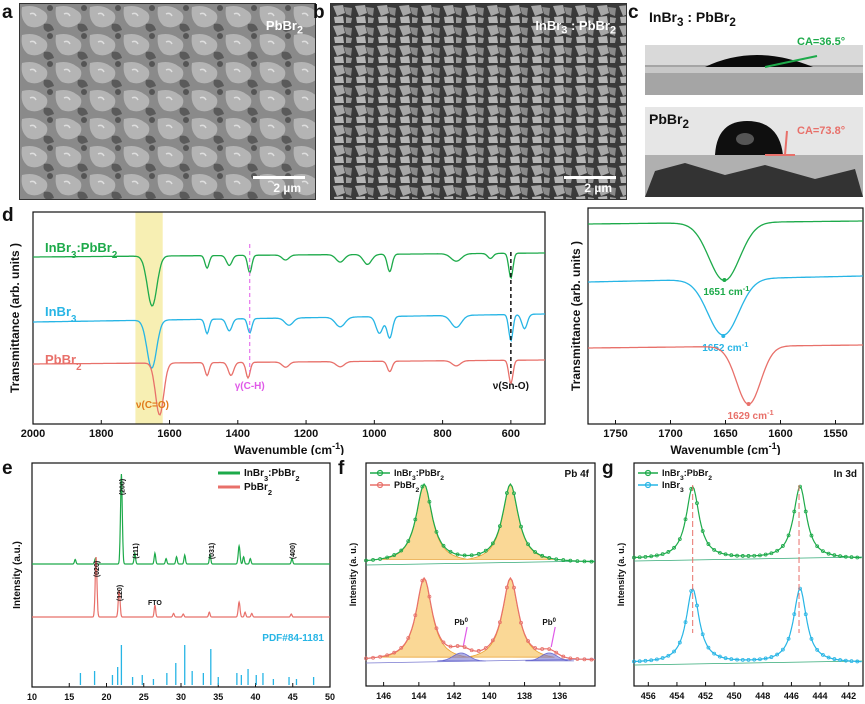 The image size is (865, 704). Describe the element at coordinates (590, 177) in the screenshot. I see `scale-bar-b` at that location.